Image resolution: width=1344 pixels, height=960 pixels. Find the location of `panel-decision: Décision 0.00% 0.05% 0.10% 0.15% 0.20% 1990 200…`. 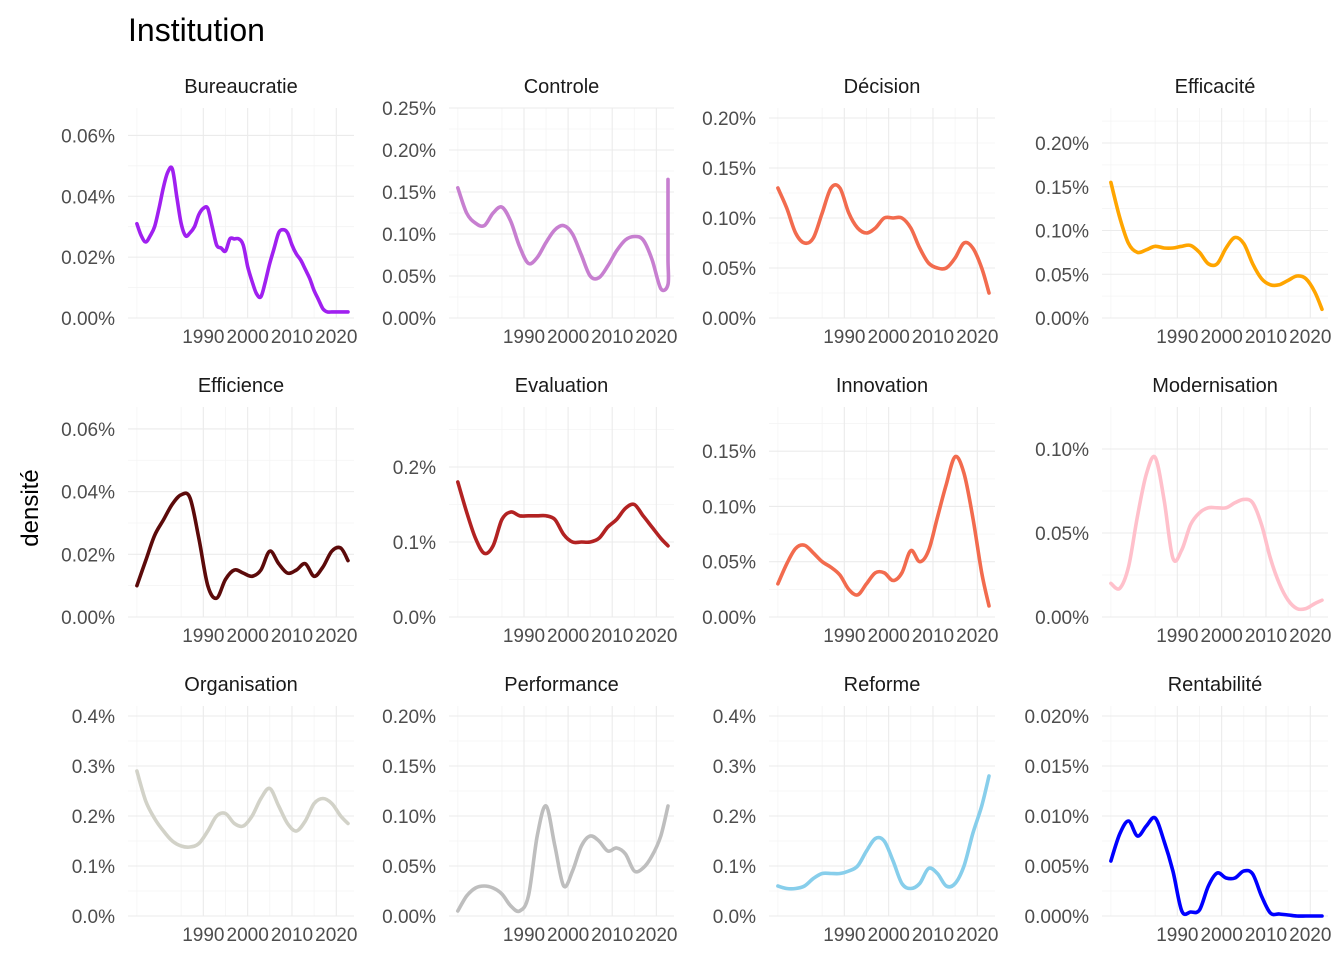

panel-decision: Décision 0.00% 0.05% 0.10% 0.15% 0.20% 1990 200… is located at coordinates (850, 212).